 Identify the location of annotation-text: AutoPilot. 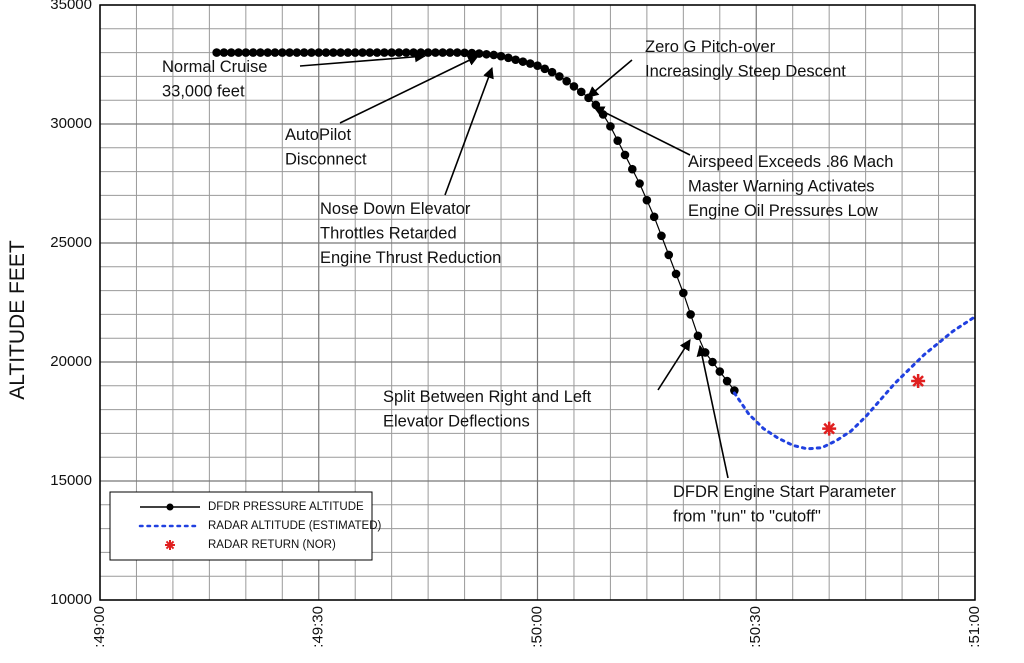
(318, 135).